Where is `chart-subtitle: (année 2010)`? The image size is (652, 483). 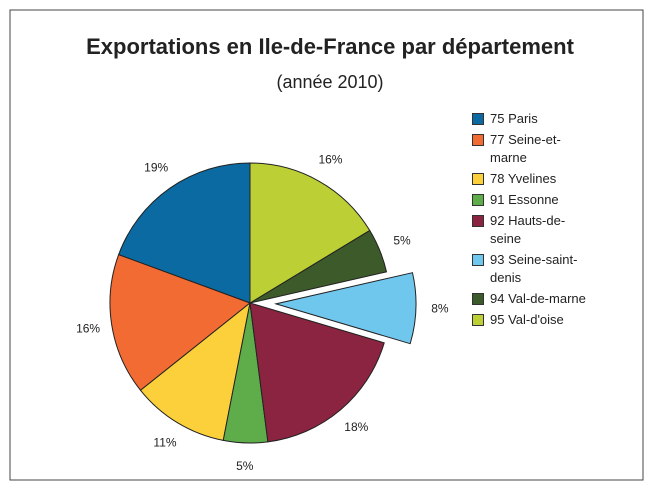 chart-subtitle: (année 2010) is located at coordinates (329, 82).